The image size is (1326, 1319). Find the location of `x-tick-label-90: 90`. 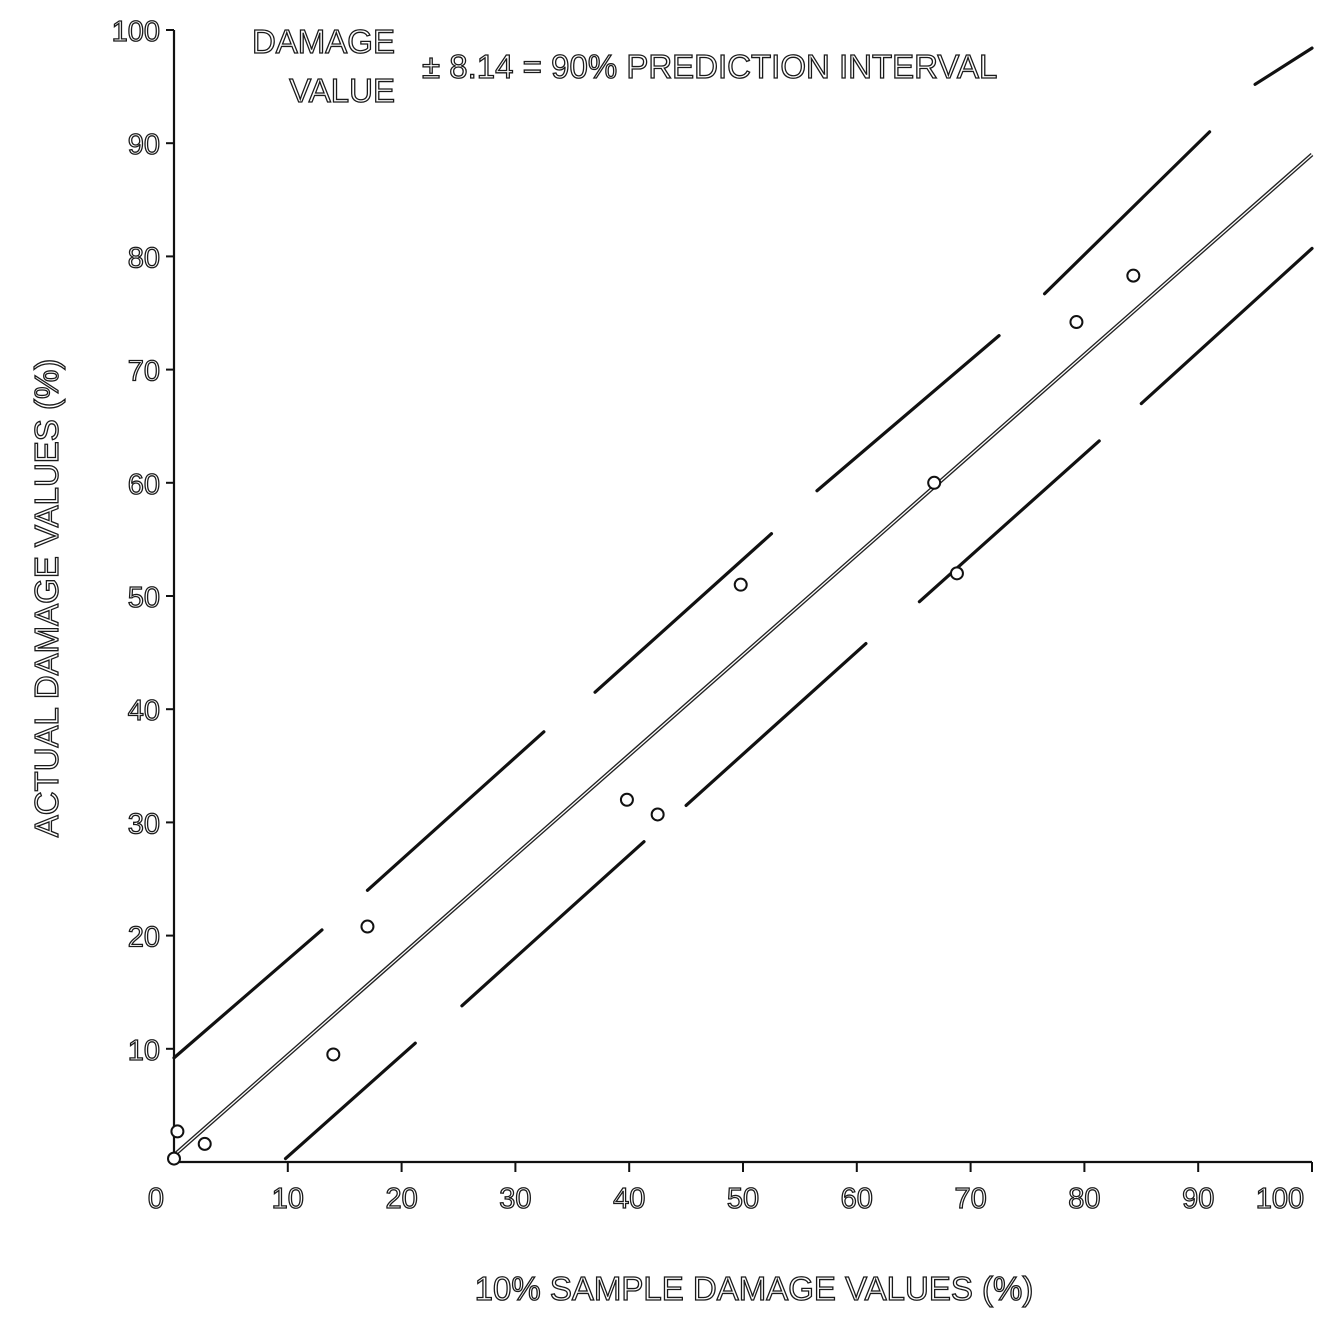

x-tick-label-90: 90 is located at coordinates (1198, 1199).